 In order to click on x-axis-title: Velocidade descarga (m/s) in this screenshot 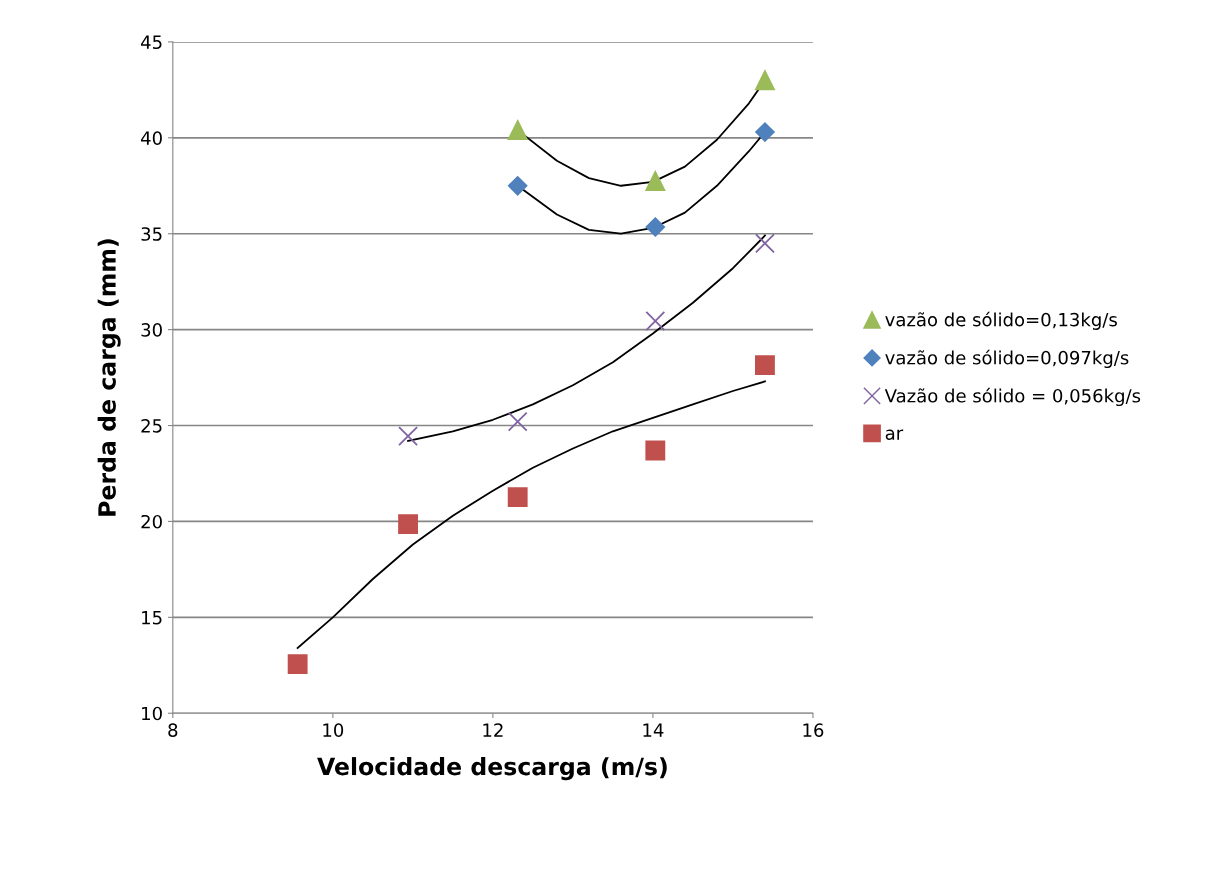, I will do `click(492, 769)`.